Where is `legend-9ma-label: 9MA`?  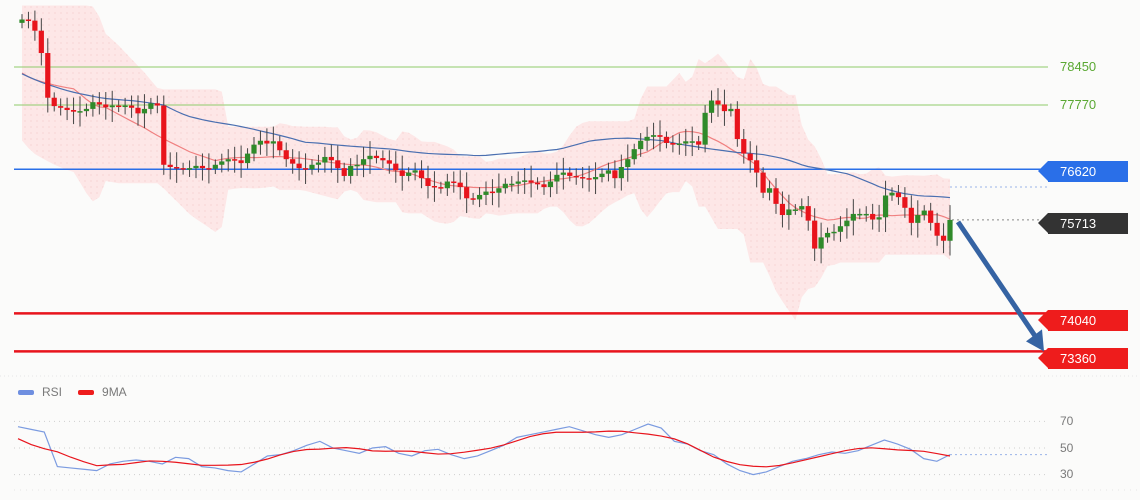 legend-9ma-label: 9MA is located at coordinates (114, 392).